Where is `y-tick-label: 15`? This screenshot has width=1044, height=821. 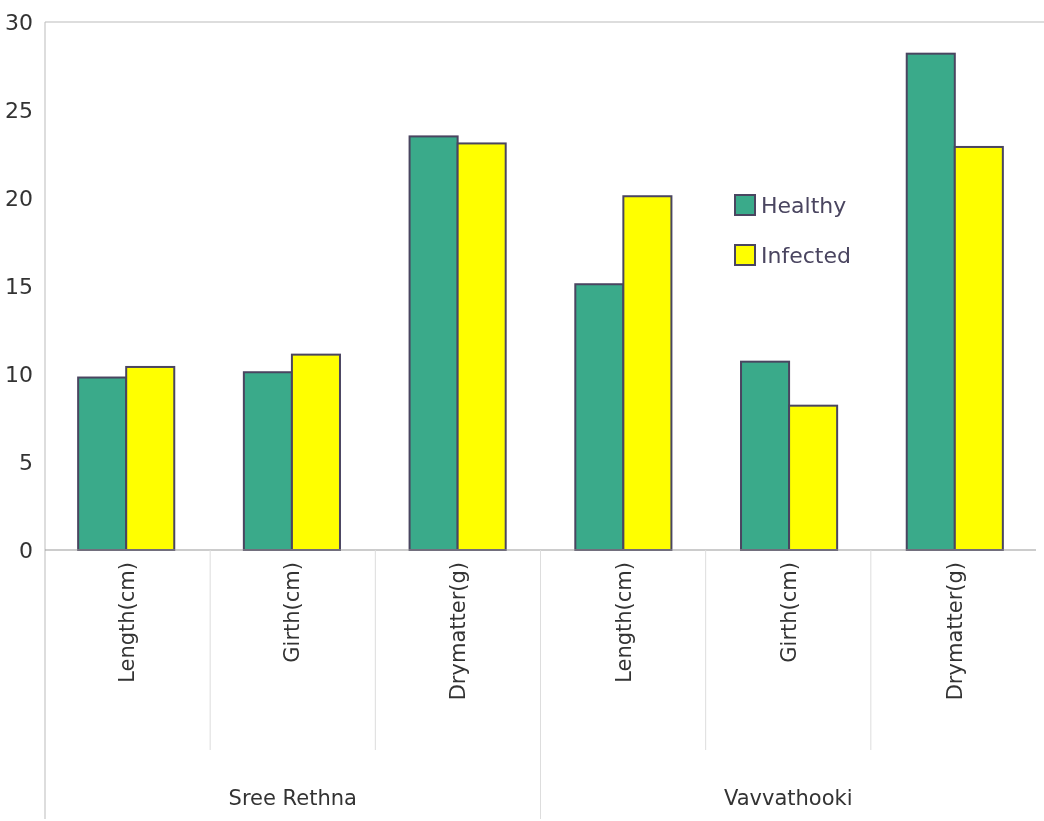
y-tick-label: 15 is located at coordinates (19, 286).